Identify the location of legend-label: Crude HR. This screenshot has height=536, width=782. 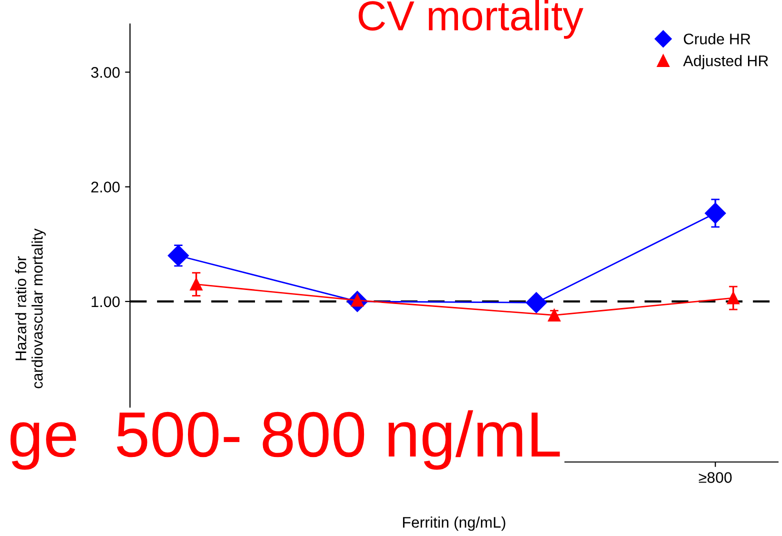
(717, 38).